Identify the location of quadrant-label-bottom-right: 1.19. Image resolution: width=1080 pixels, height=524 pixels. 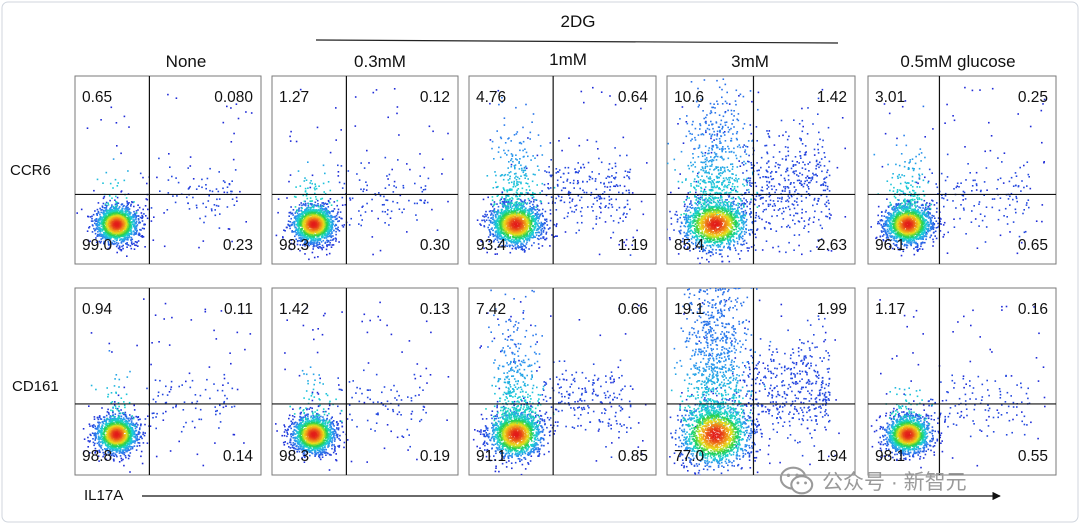
(633, 245).